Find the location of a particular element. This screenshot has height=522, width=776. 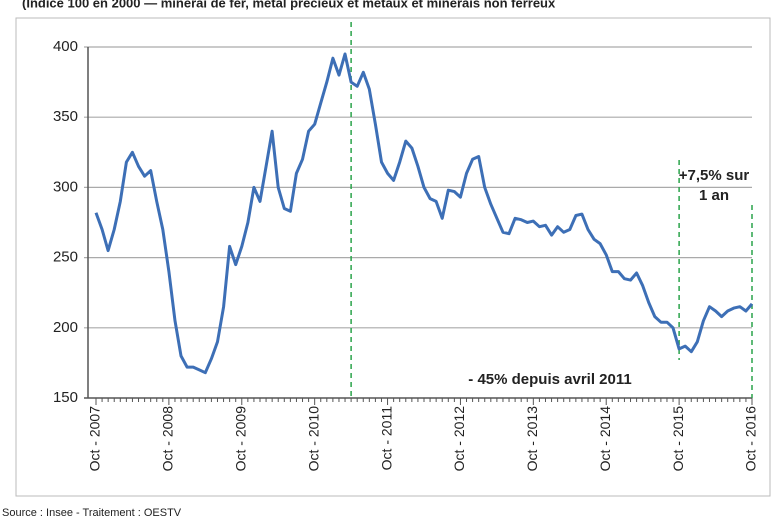

x-tick-label: Oct - 2013 is located at coordinates (532, 439).